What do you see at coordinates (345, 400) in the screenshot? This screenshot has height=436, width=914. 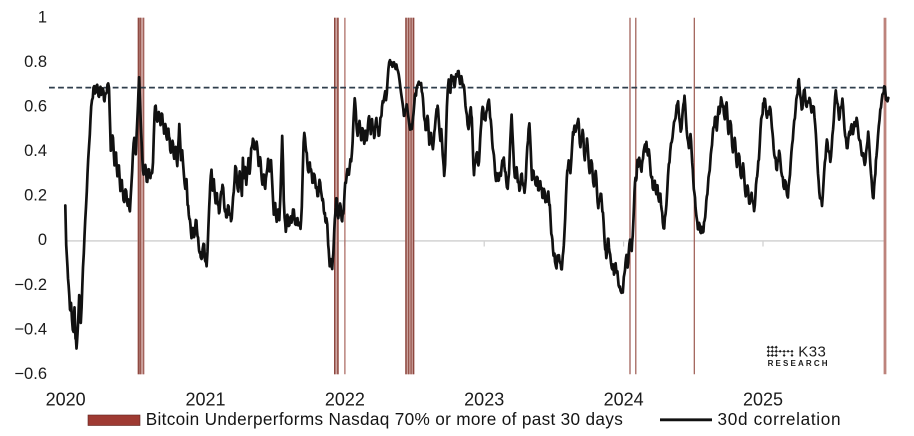 I see `svg-text: 2022` at bounding box center [345, 400].